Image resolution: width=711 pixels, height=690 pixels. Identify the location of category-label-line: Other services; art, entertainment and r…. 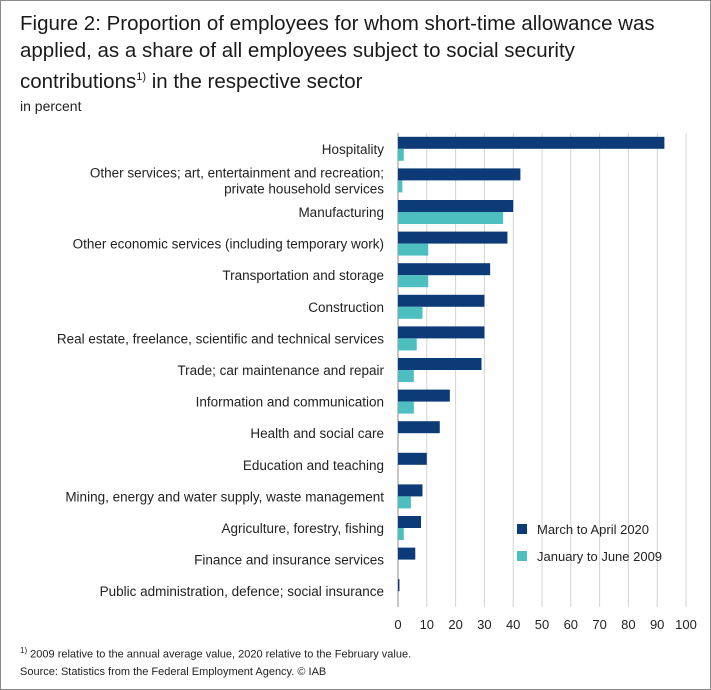
(237, 172).